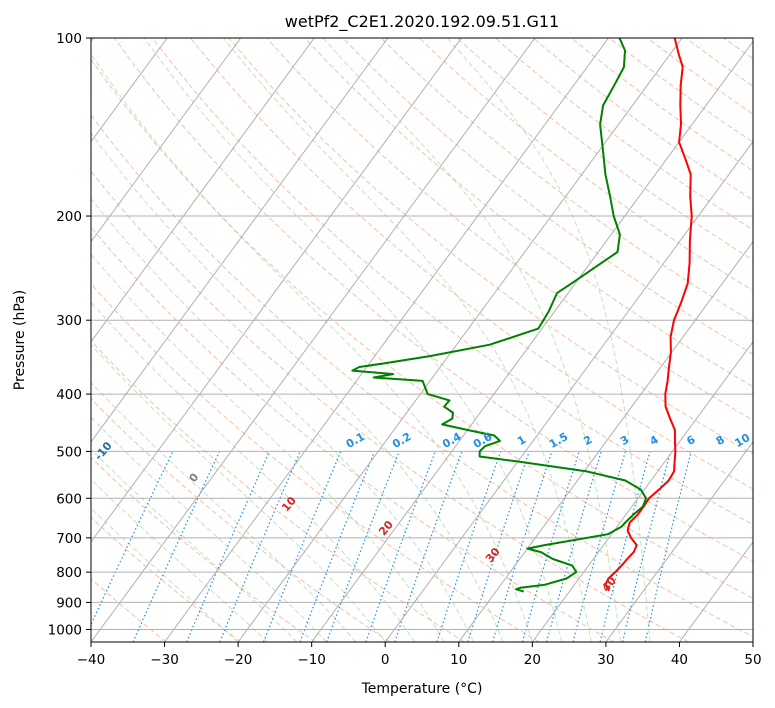 Image resolution: width=775 pixels, height=708 pixels. Describe the element at coordinates (609, 584) in the screenshot. I see `dry-adiabat-label: 40` at that location.